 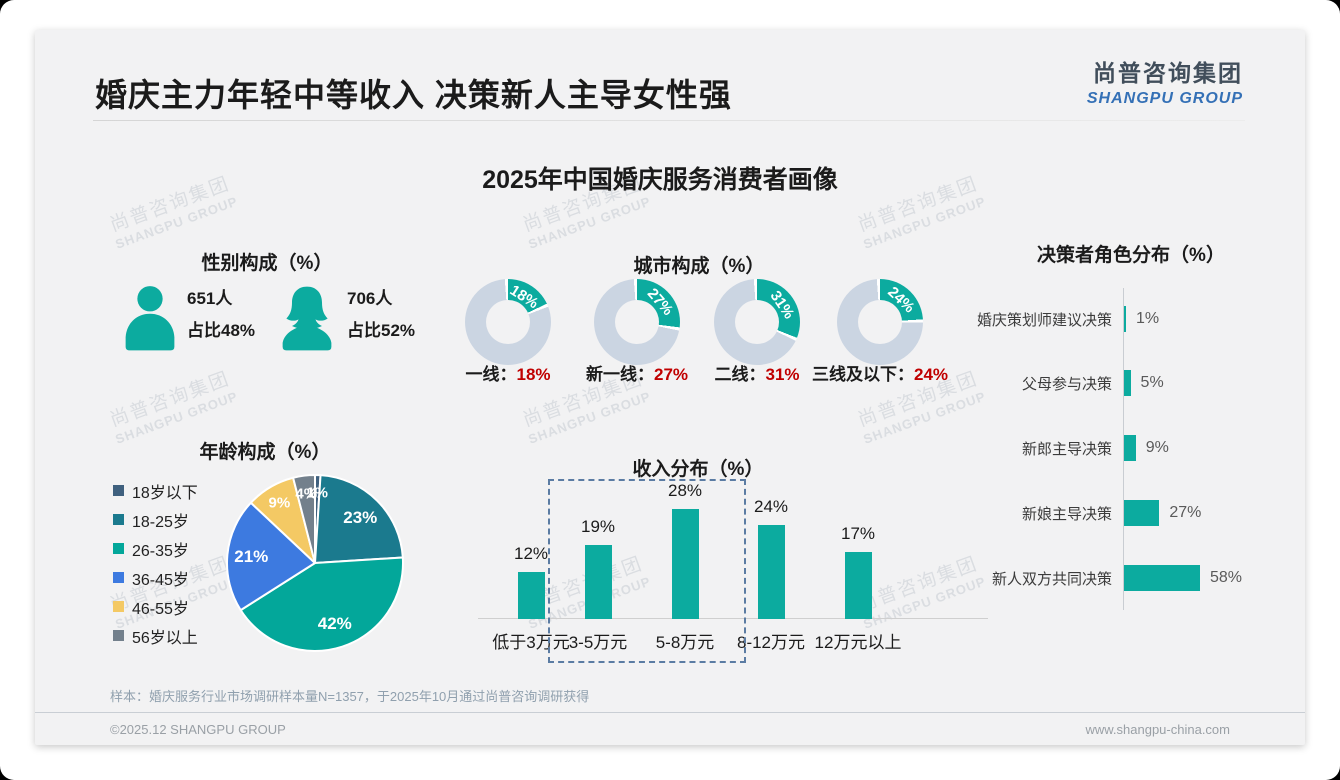 What do you see at coordinates (1051, 579) in the screenshot?
I see `decision-category: 新人双方共同决策` at bounding box center [1051, 579].